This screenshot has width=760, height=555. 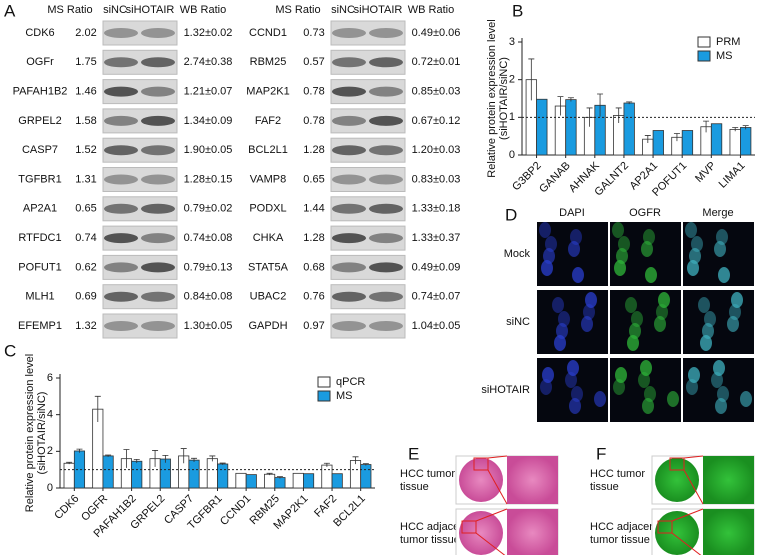 I want to click on x-tick-label: CCND1, so click(x=235, y=510).